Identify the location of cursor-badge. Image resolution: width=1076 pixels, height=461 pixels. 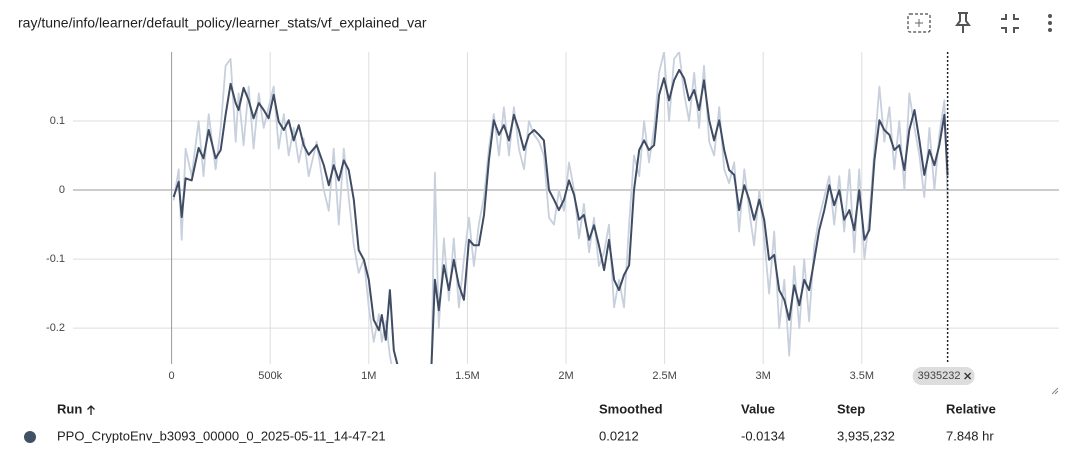
(943, 376).